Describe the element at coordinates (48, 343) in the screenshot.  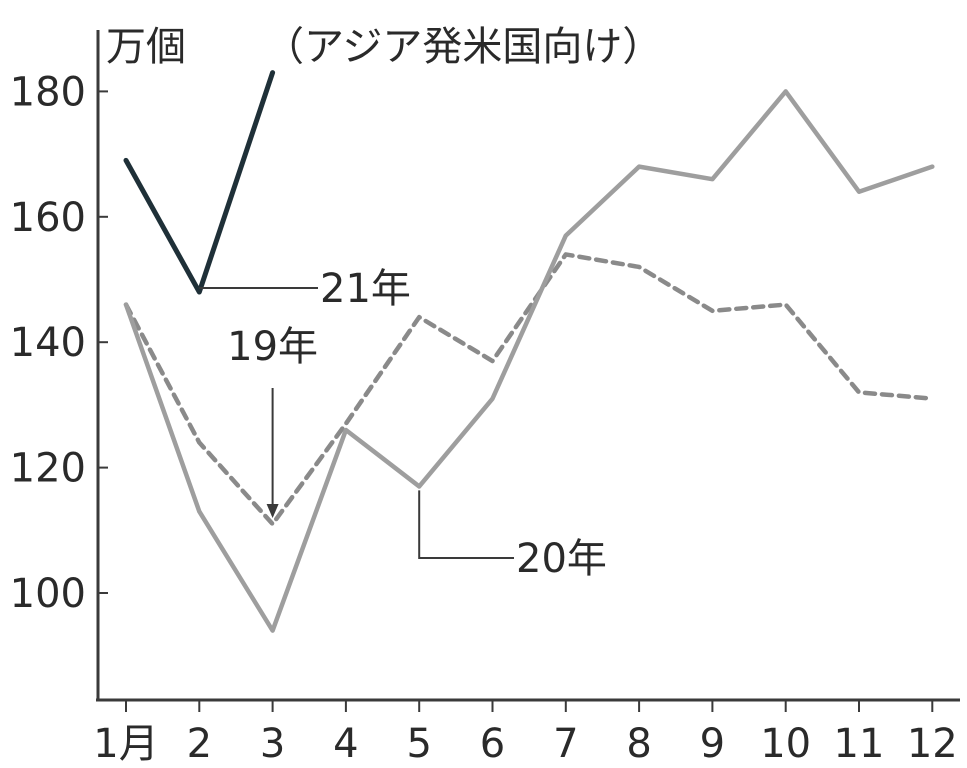
I see `y-tick-label: 140` at that location.